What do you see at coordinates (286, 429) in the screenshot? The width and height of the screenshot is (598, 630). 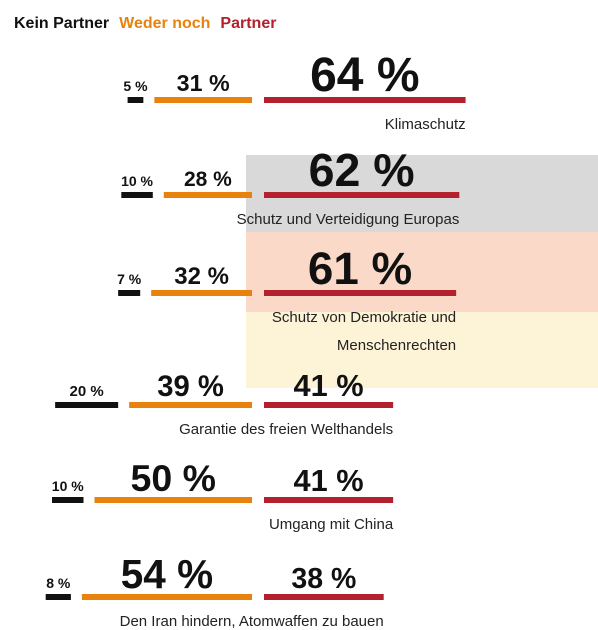 I see `category-label: Garantie des freien Welthandels` at bounding box center [286, 429].